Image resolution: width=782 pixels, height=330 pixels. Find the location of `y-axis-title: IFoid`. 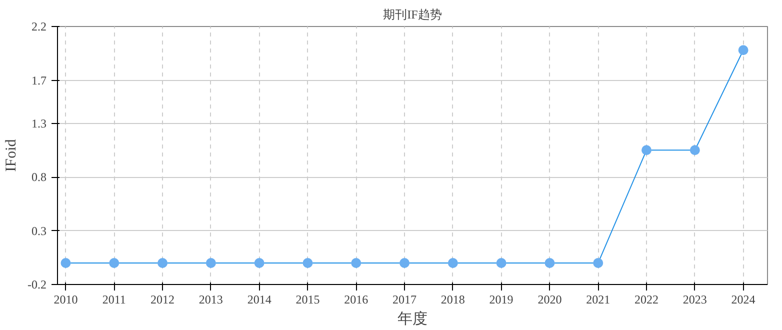

y-axis-title: IFoid is located at coordinates (12, 155).